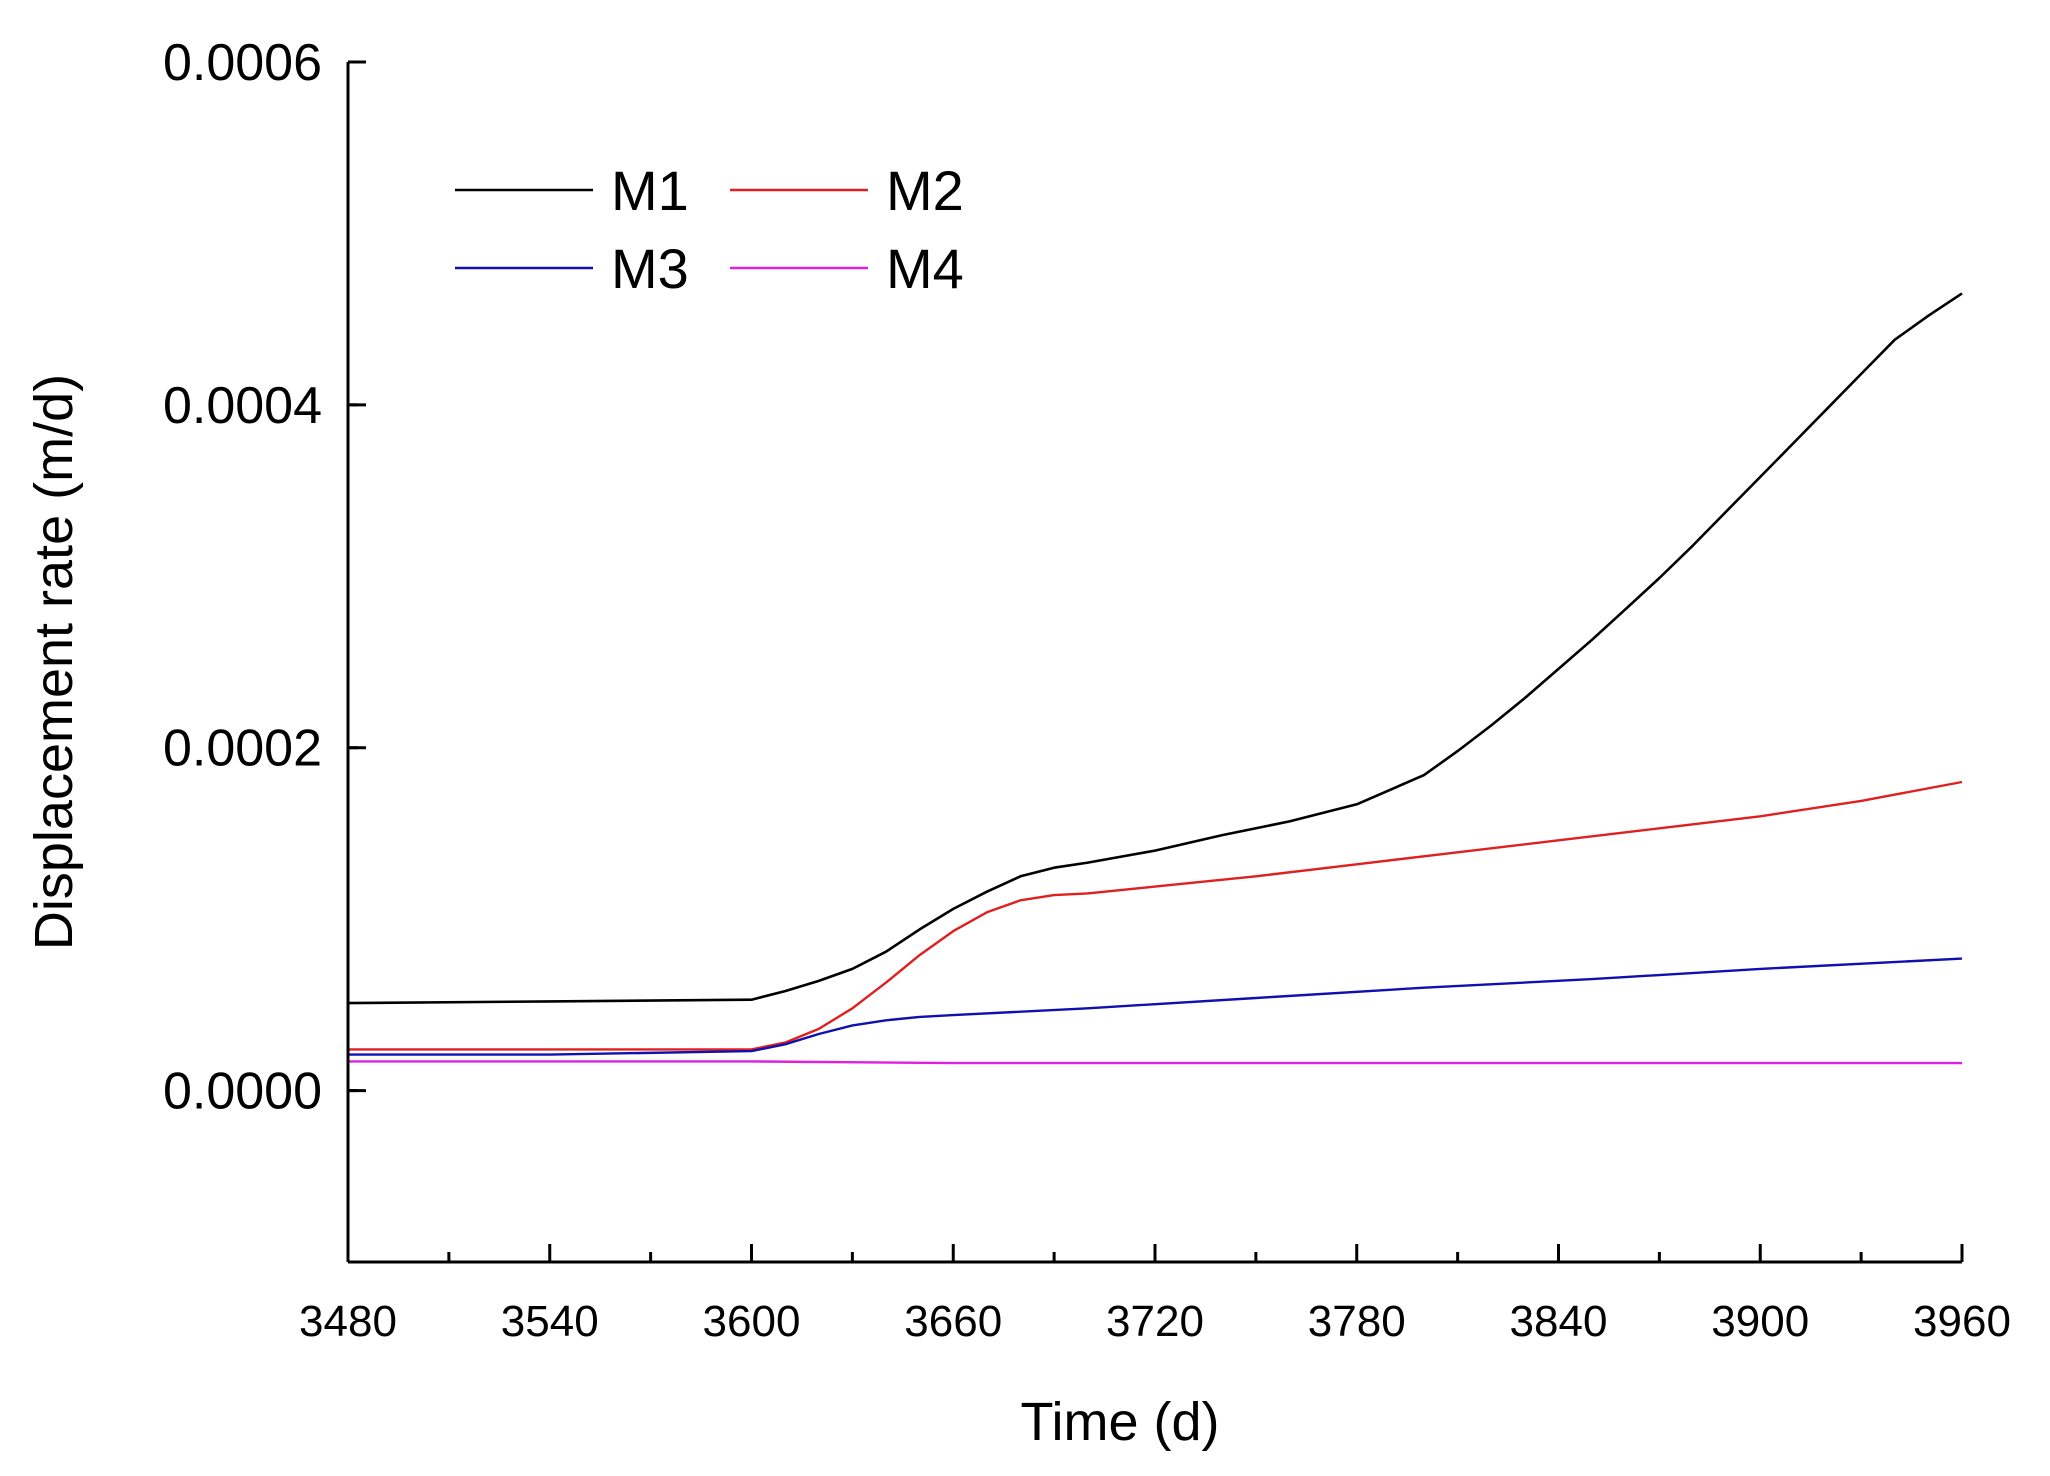 This screenshot has height=1476, width=2050. Describe the element at coordinates (650, 190) in the screenshot. I see `legend-label-m1: M1` at that location.